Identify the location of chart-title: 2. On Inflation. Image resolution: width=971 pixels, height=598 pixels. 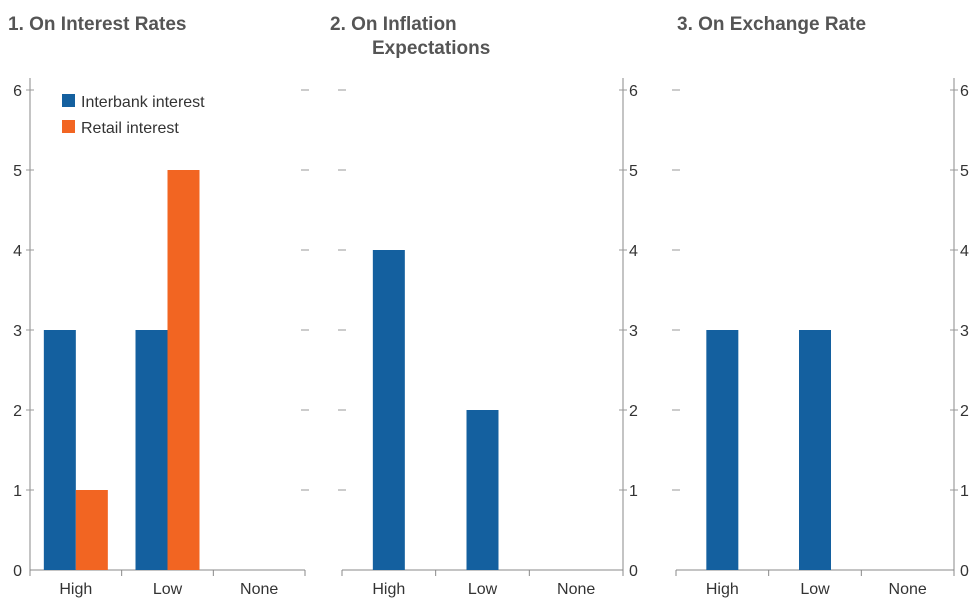
(393, 24).